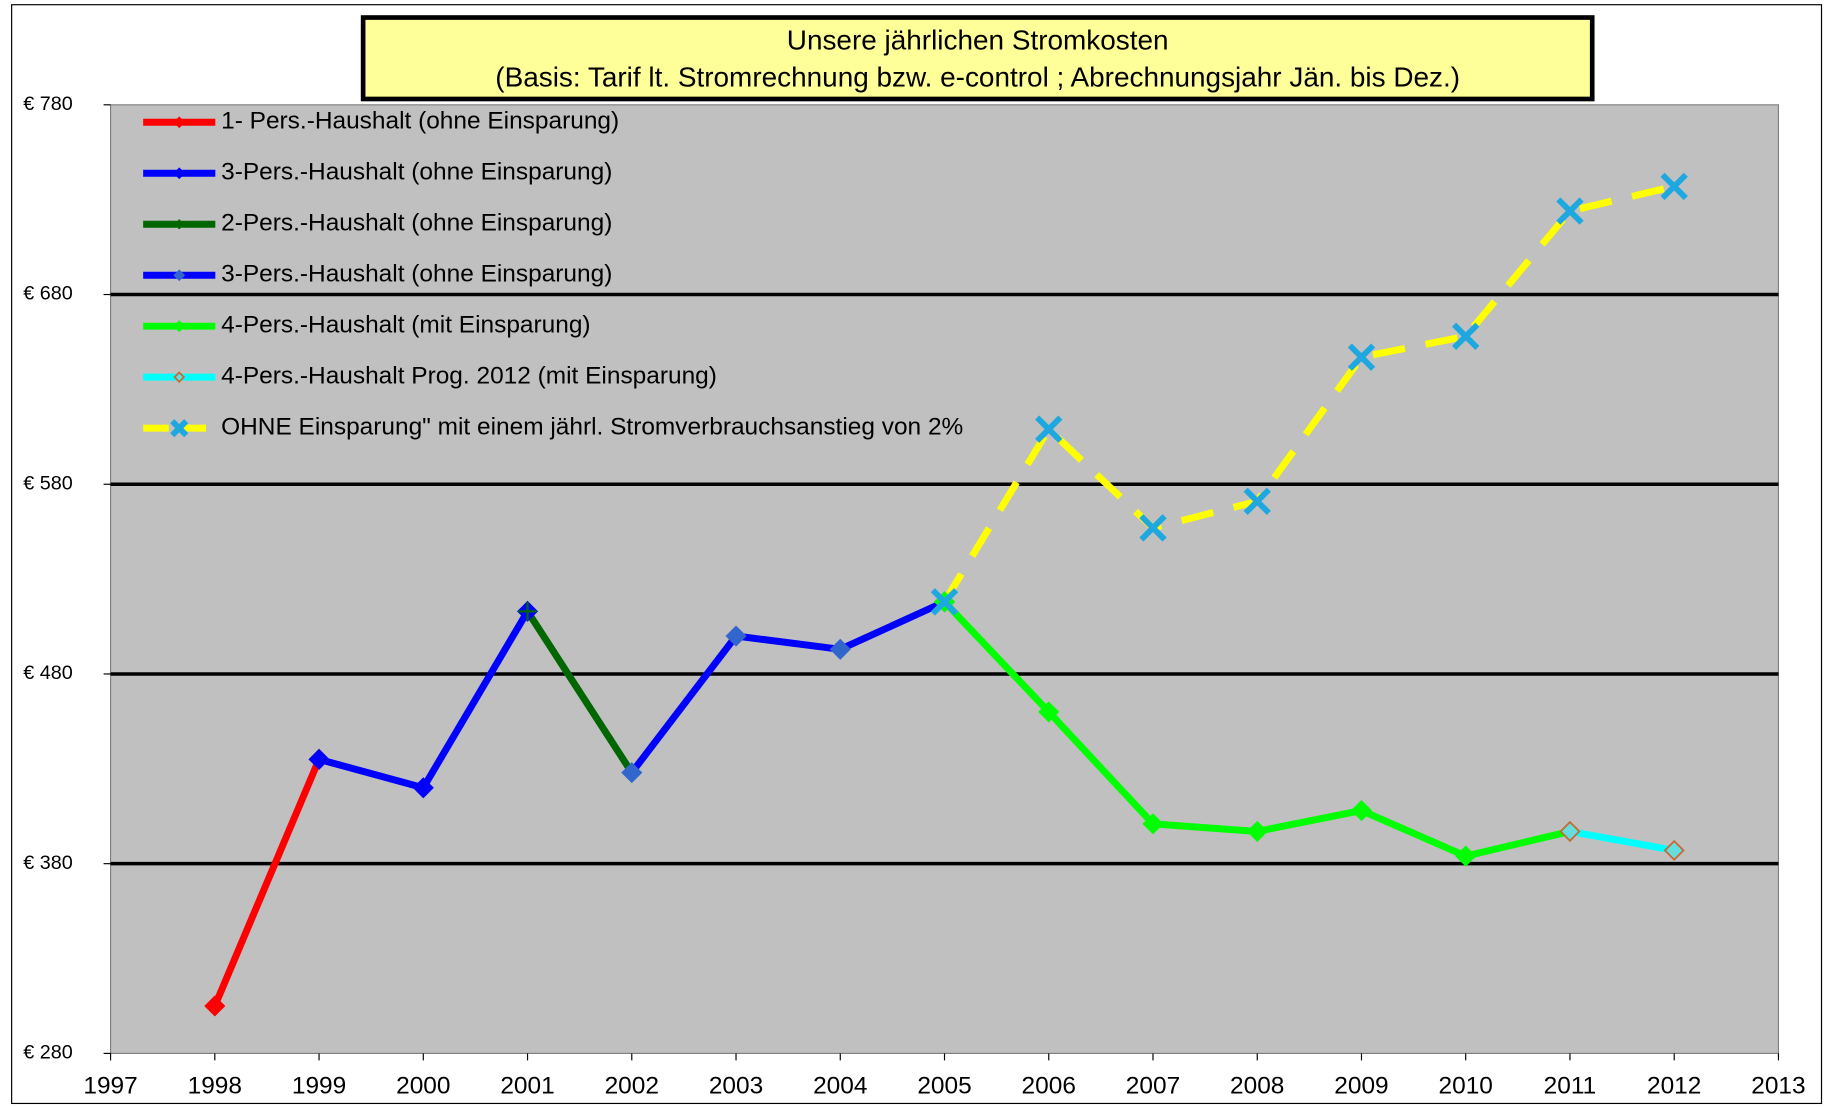  Describe the element at coordinates (1570, 1086) in the screenshot. I see `x-tick-label: 2011` at that location.